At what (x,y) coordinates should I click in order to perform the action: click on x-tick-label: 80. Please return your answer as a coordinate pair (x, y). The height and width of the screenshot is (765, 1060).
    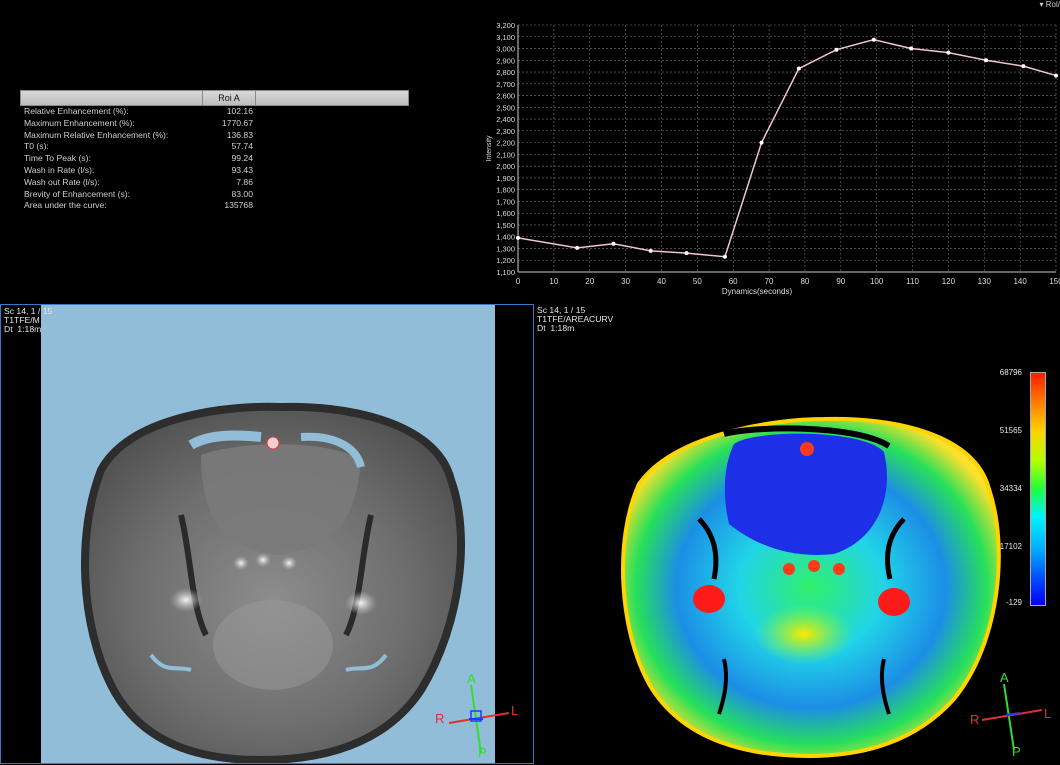
    Looking at the image, I should click on (804, 281).